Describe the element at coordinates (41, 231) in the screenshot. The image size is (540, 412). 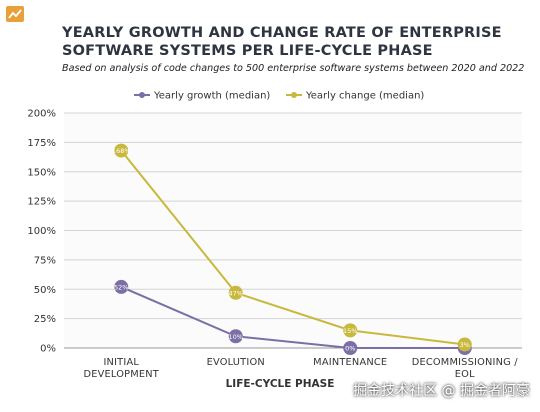
I see `y-tick-label: 100%` at that location.